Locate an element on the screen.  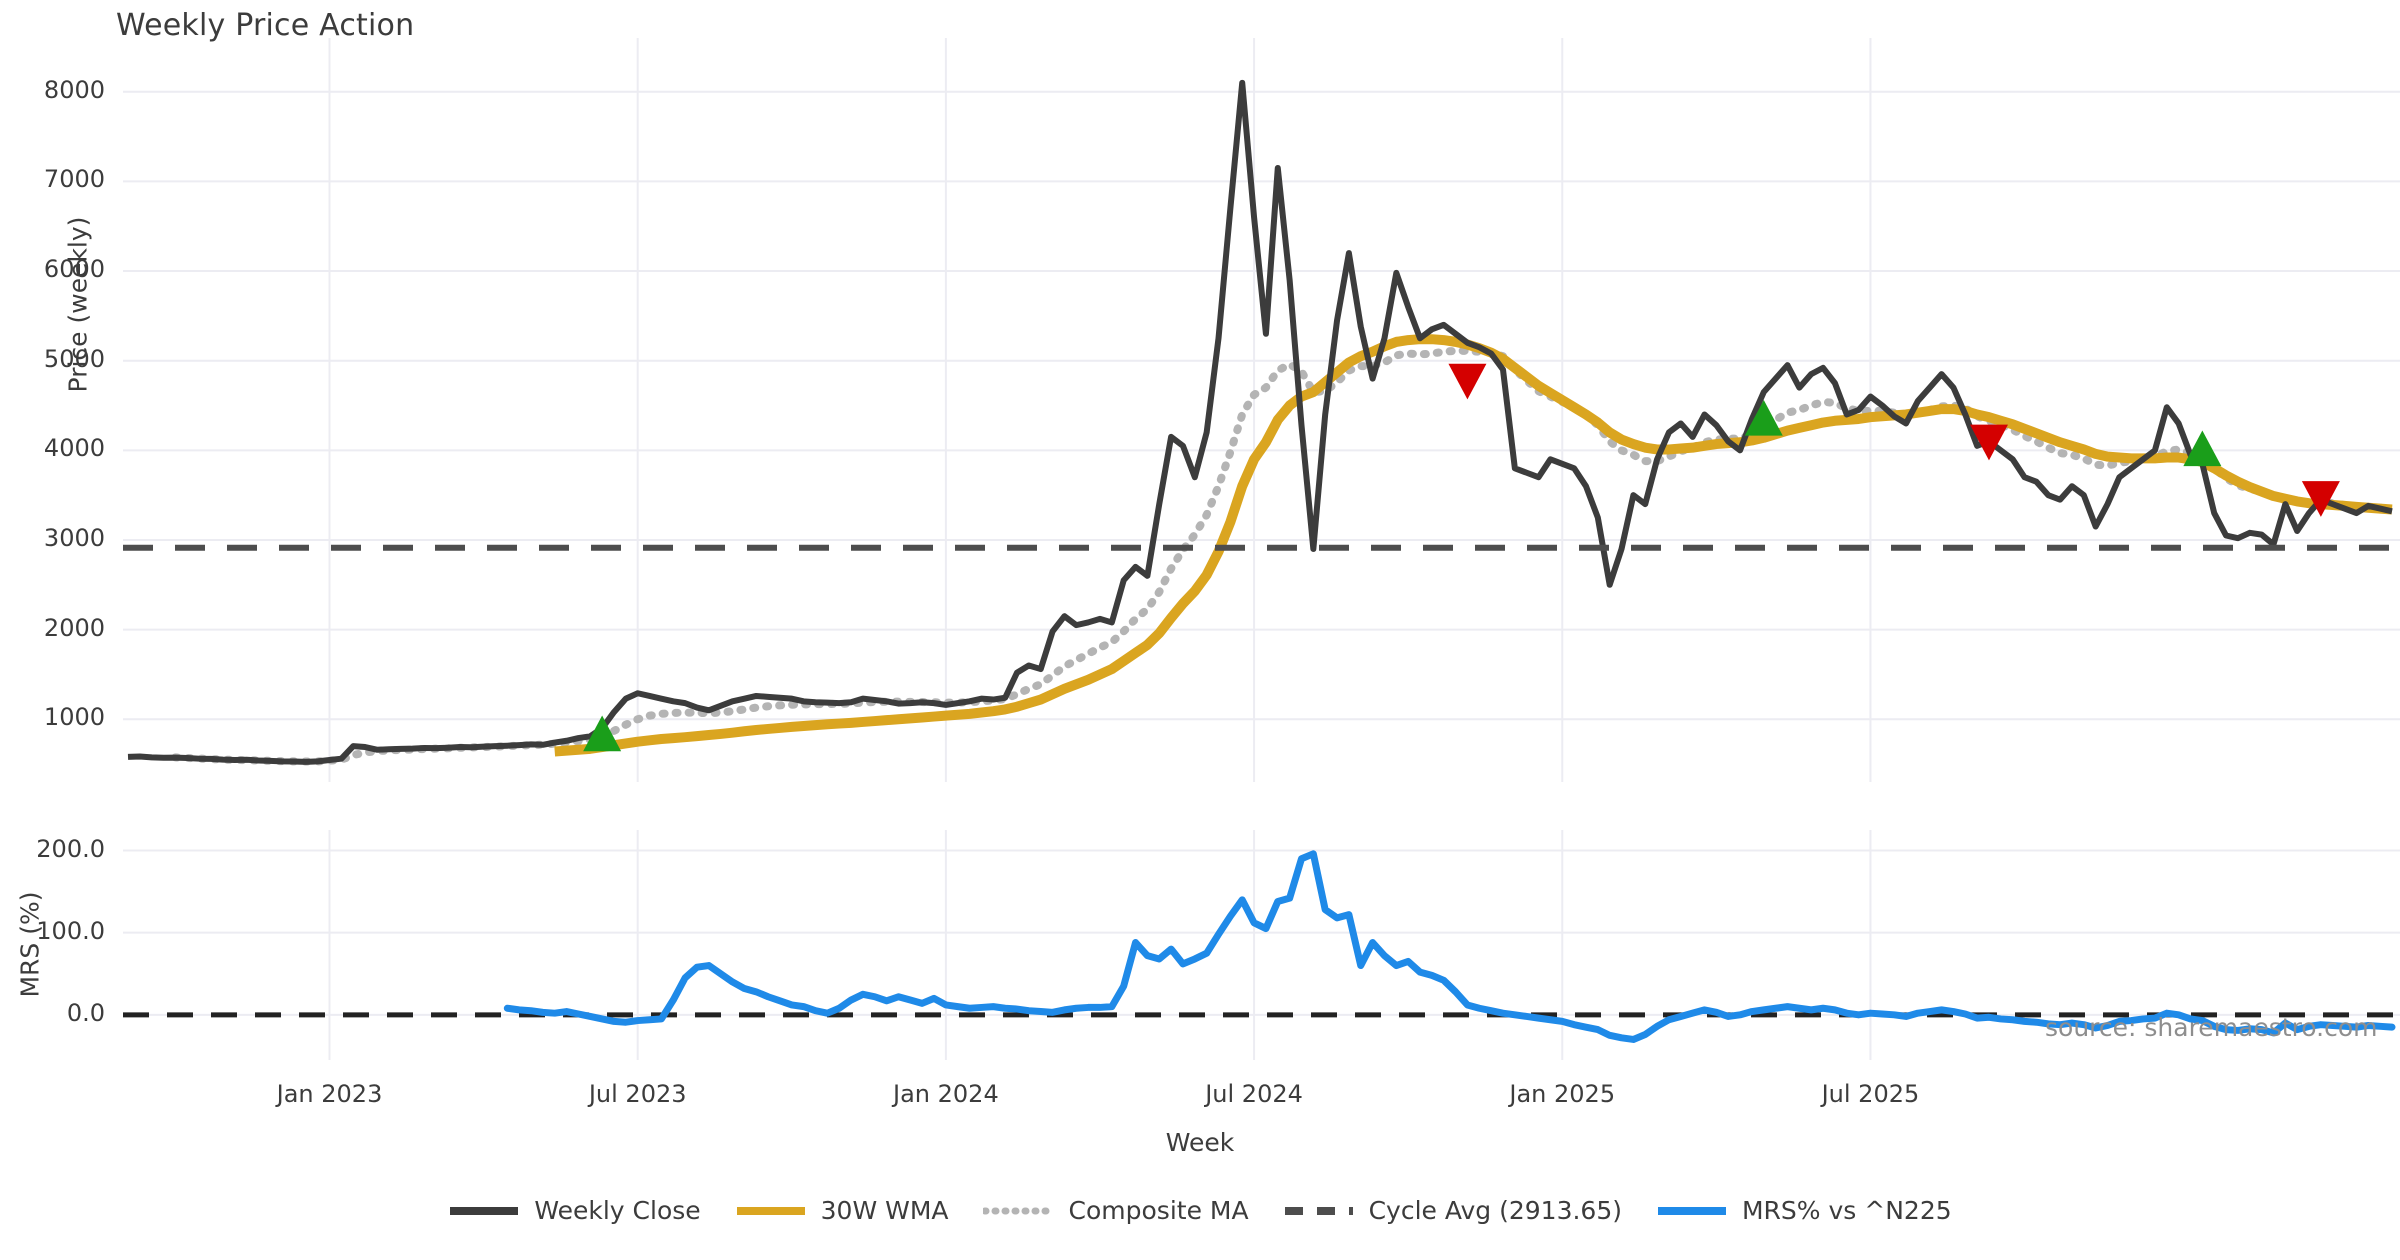
x-tick: Jan 2024 is located at coordinates (946, 1094).